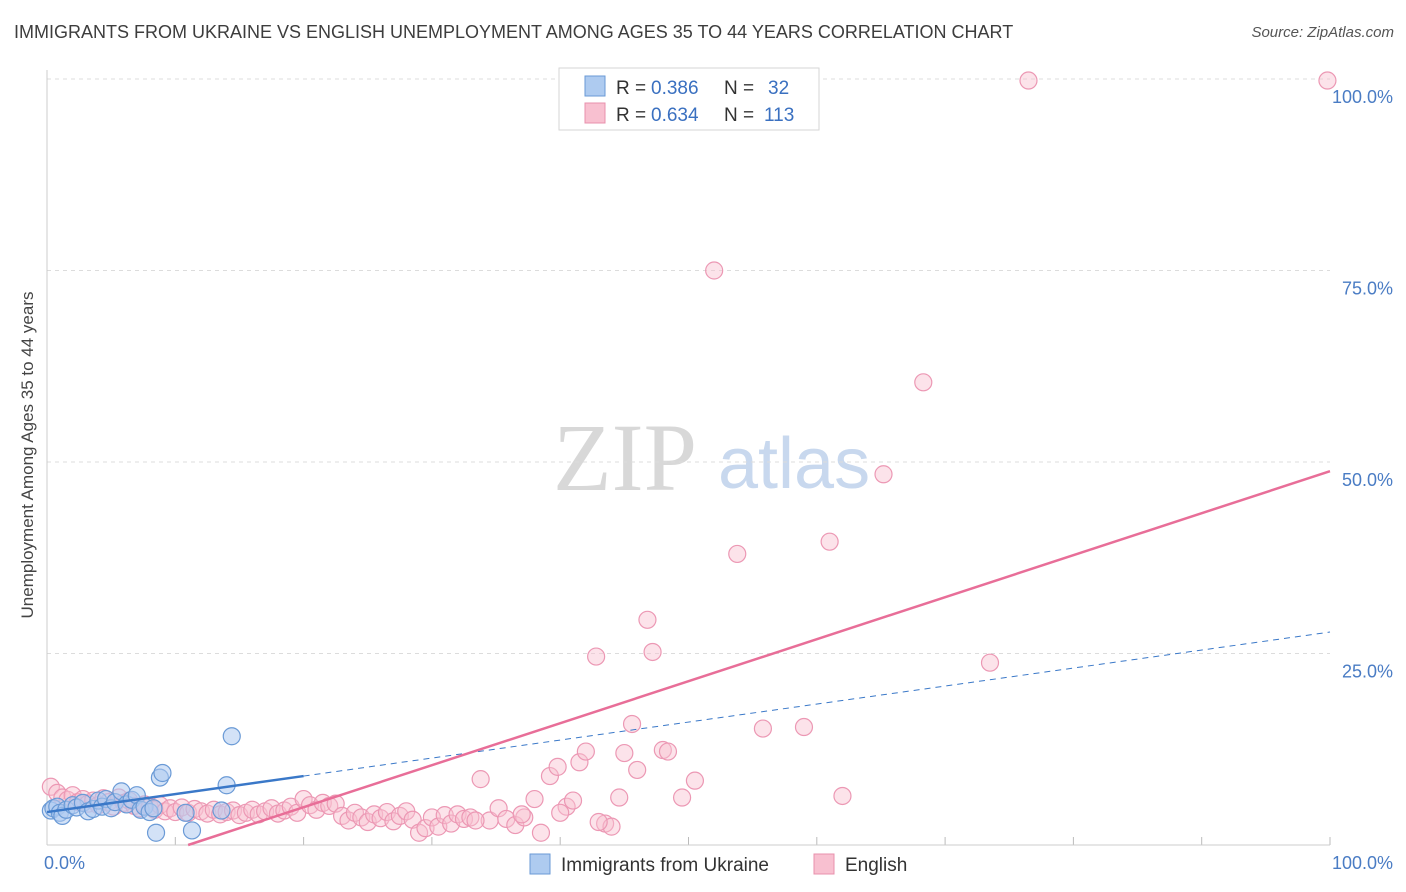 The image size is (1406, 892). I want to click on legend-n-value-english: 113, so click(779, 115).